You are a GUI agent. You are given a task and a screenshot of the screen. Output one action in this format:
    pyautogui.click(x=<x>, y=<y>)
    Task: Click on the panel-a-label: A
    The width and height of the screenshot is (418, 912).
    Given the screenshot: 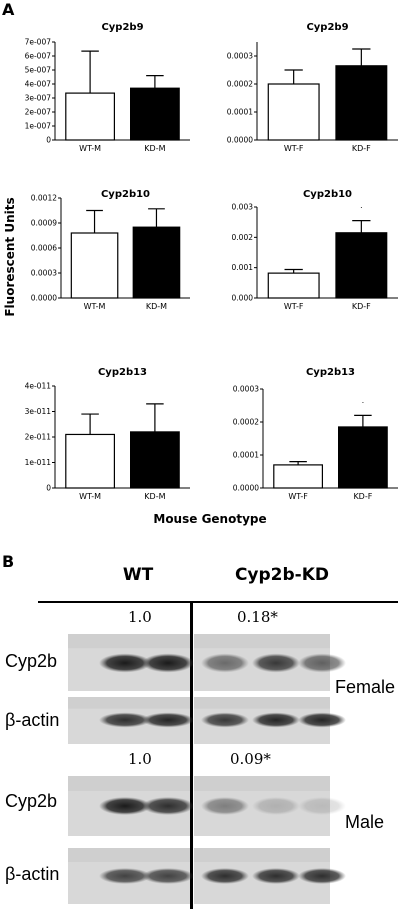 What is the action you would take?
    pyautogui.click(x=8, y=9)
    